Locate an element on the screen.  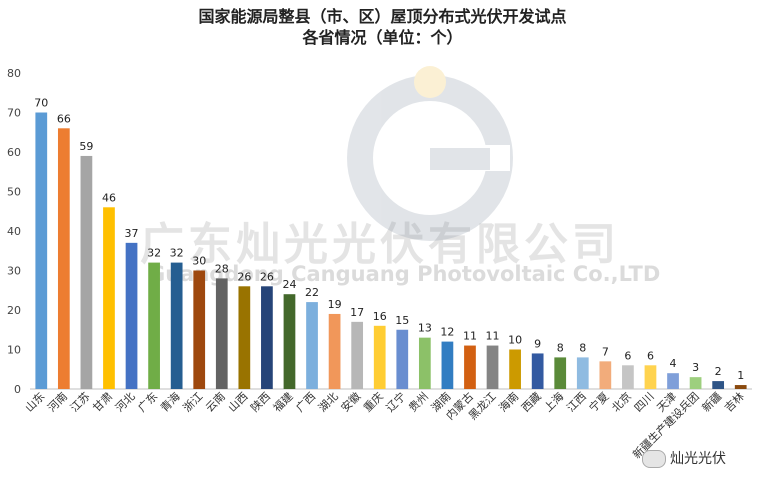
x-tick-label-8: 云南 is located at coordinates (215, 402).